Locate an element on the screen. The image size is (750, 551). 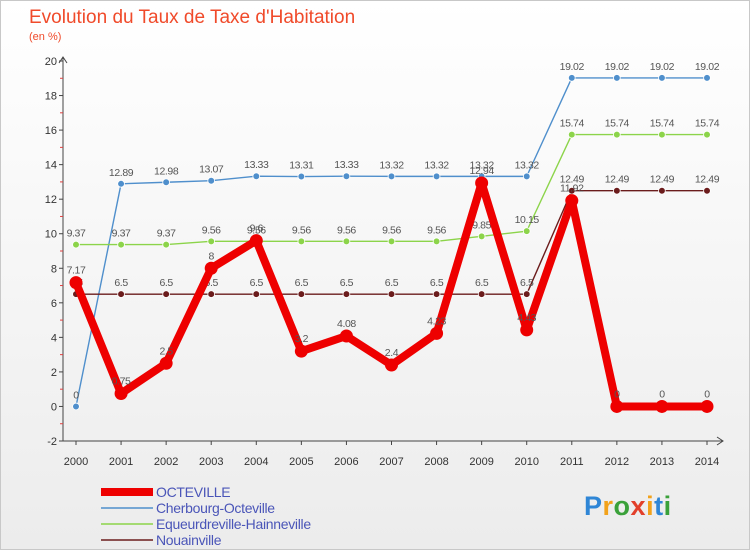
y-tick-label: 12 is located at coordinates (51, 200).